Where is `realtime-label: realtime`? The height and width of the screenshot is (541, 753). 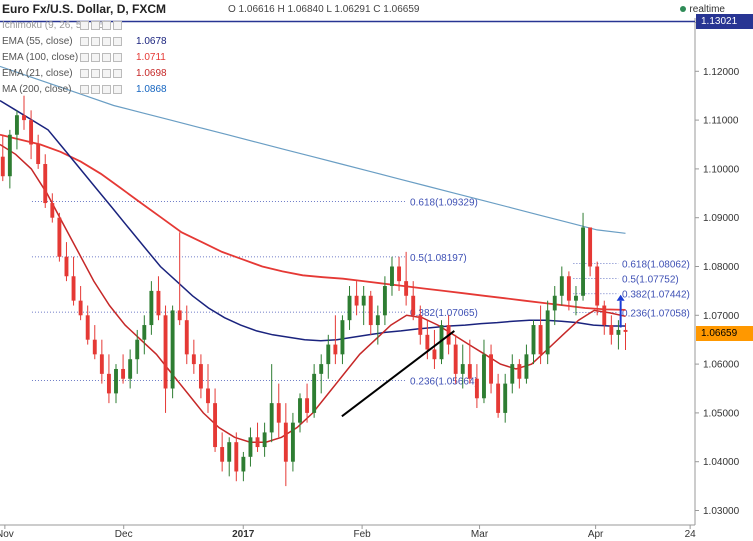 realtime-label: realtime is located at coordinates (707, 9).